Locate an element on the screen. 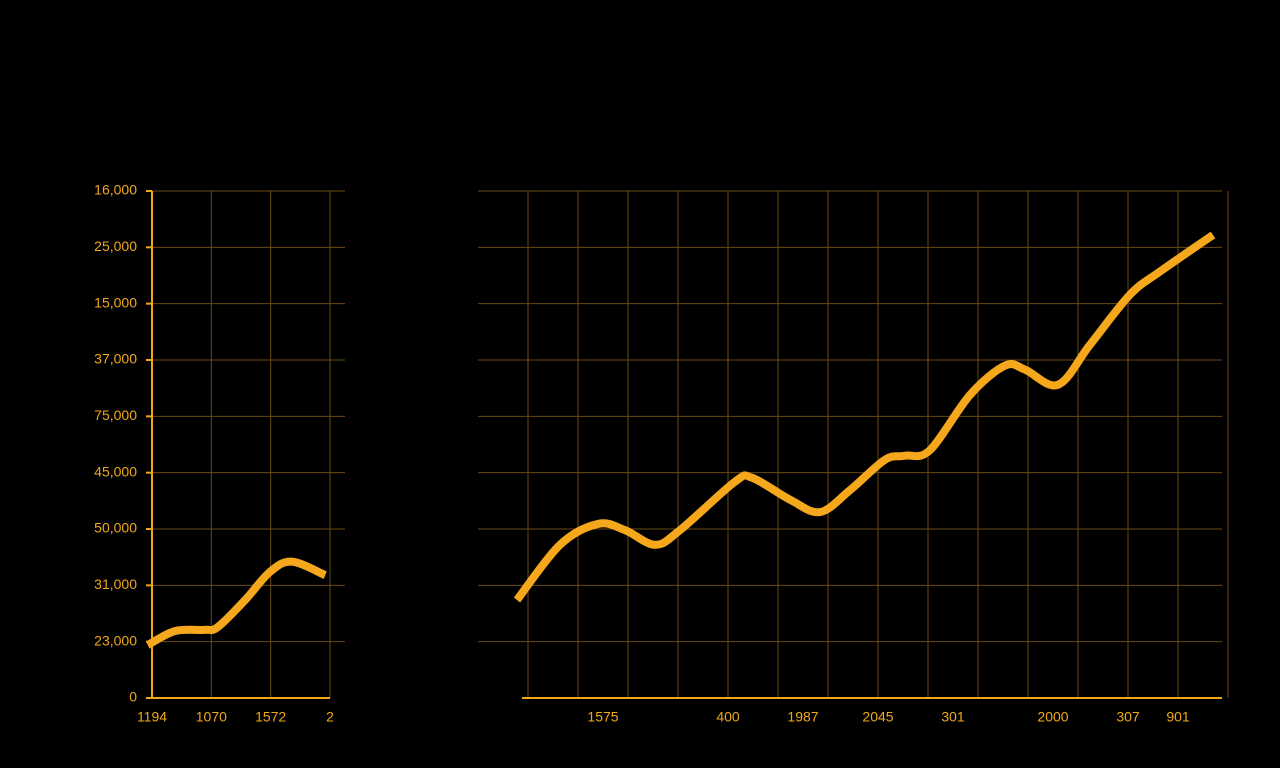 The width and height of the screenshot is (1280, 768). y-tick-label: 16,000 is located at coordinates (115, 190).